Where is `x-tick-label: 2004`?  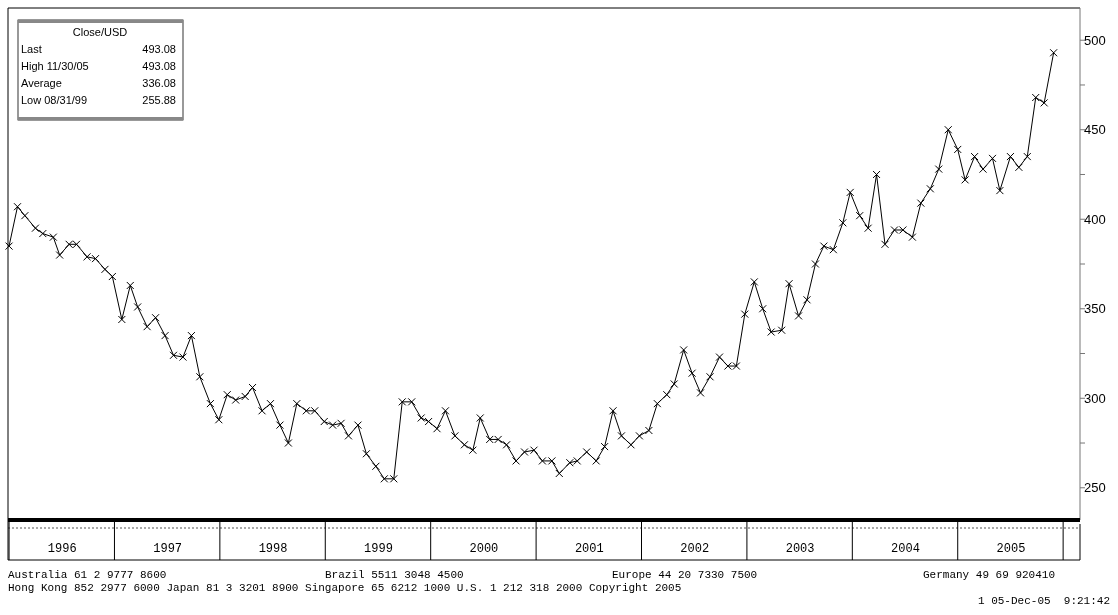 x-tick-label: 2004 is located at coordinates (905, 548).